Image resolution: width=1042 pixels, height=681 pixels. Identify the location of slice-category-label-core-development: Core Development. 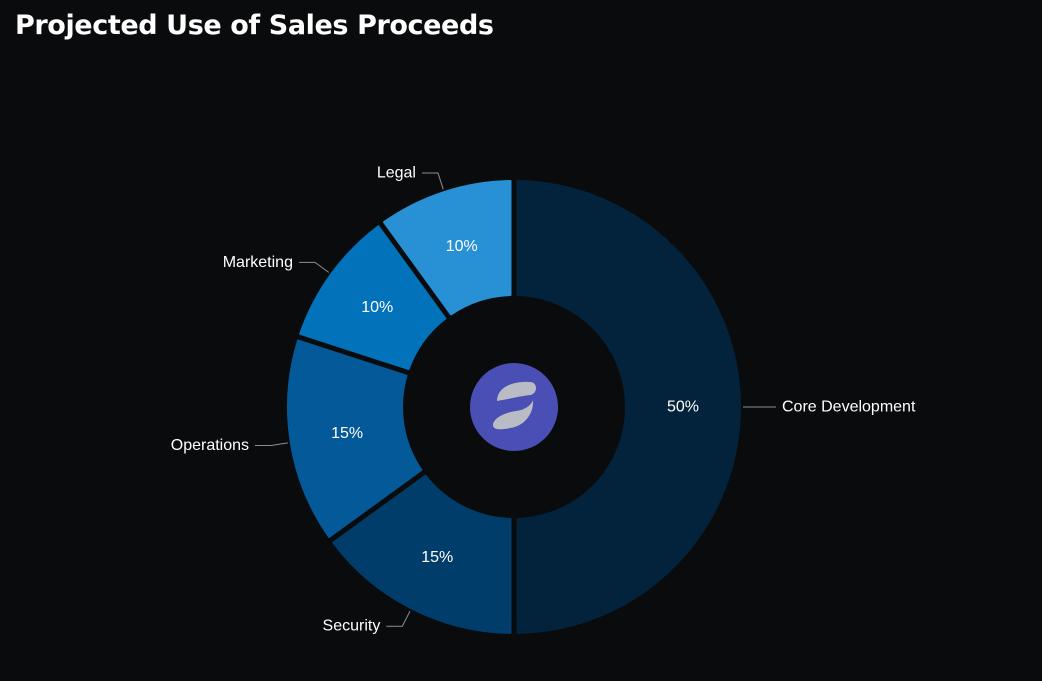
(849, 407).